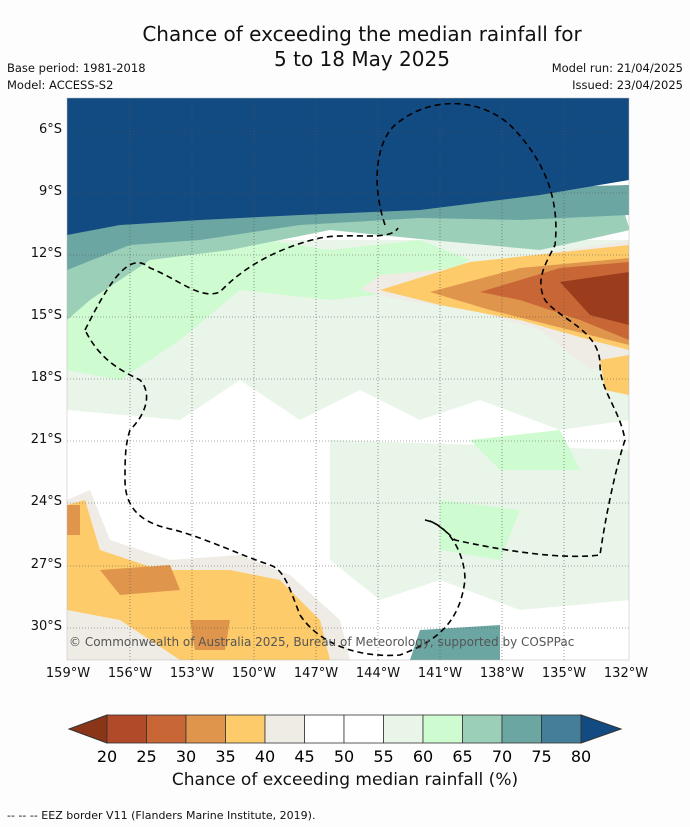 This screenshot has width=690, height=827. Describe the element at coordinates (186, 756) in the screenshot. I see `colorbar-tick-label: 30` at that location.